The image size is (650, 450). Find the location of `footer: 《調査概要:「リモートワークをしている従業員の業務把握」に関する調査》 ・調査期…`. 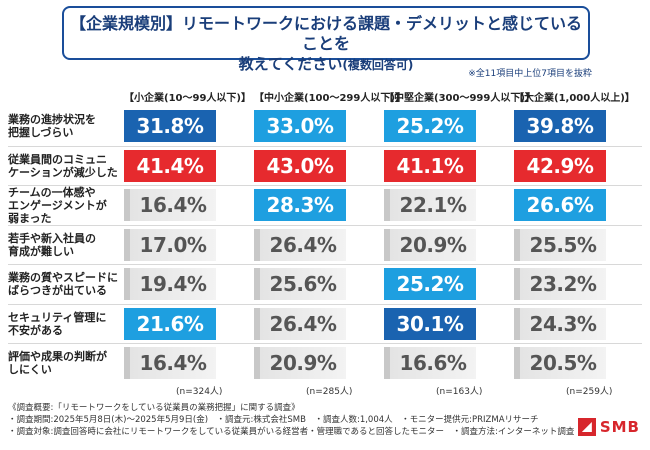

footer: 《調査概要:「リモートワークをしている従業員の業務把握」に関する調査》 ・調査期… is located at coordinates (291, 420).